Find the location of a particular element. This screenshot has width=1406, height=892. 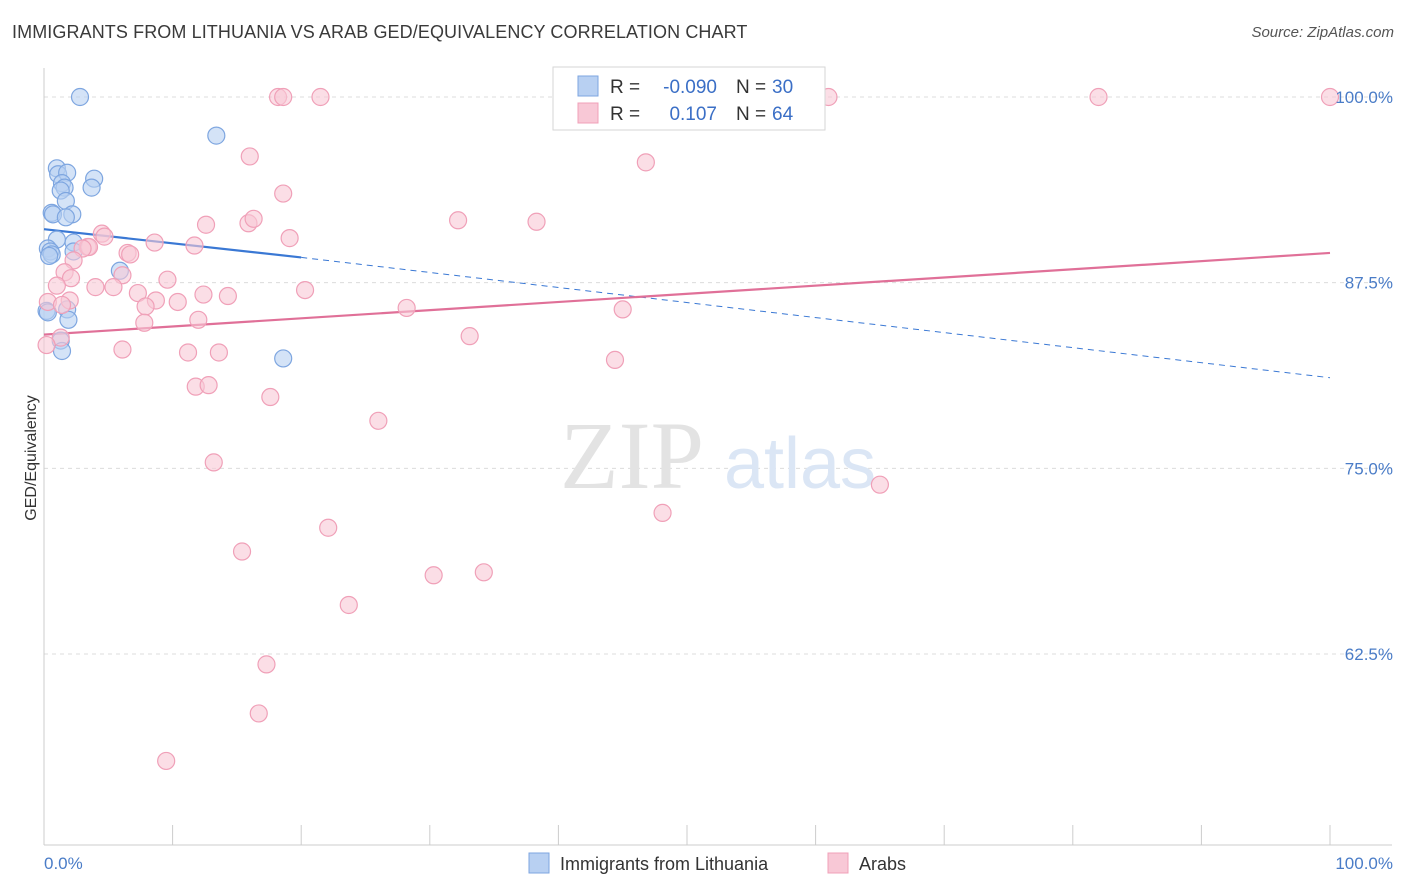

legend-r-value-arabs: 0.107 is located at coordinates (693, 114).